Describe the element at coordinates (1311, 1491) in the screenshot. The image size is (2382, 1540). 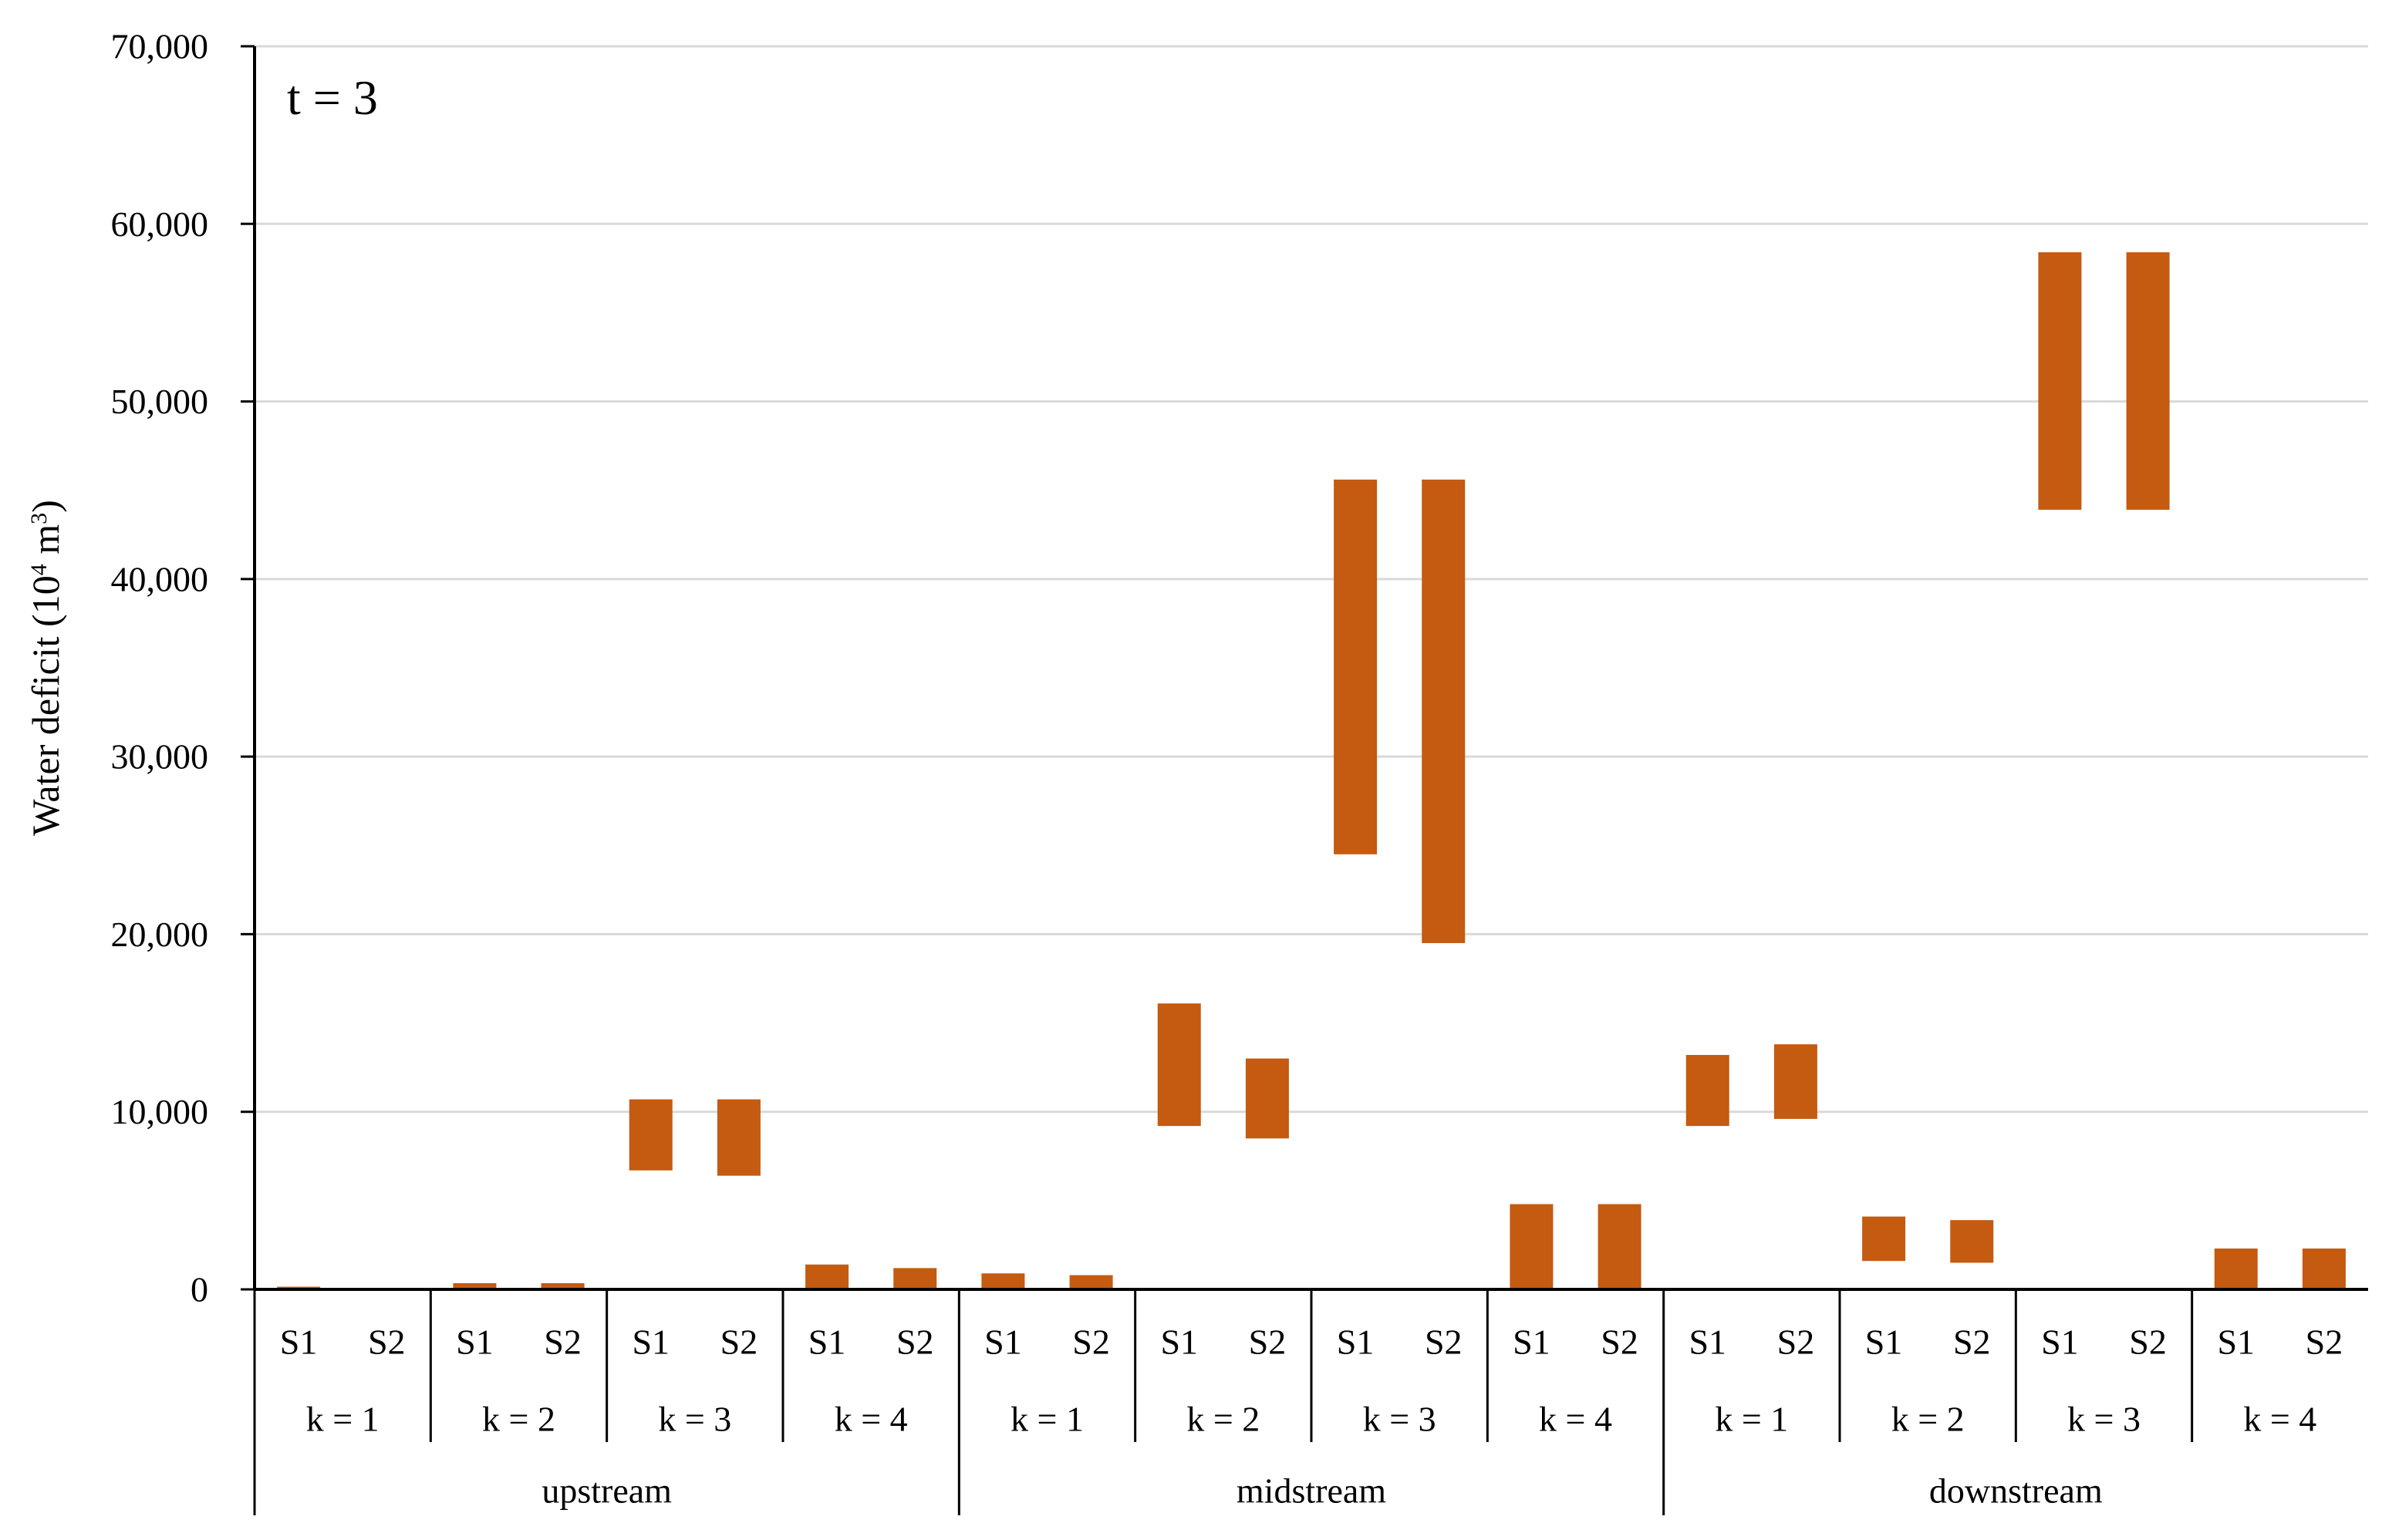
I see `region-label: midstream` at that location.